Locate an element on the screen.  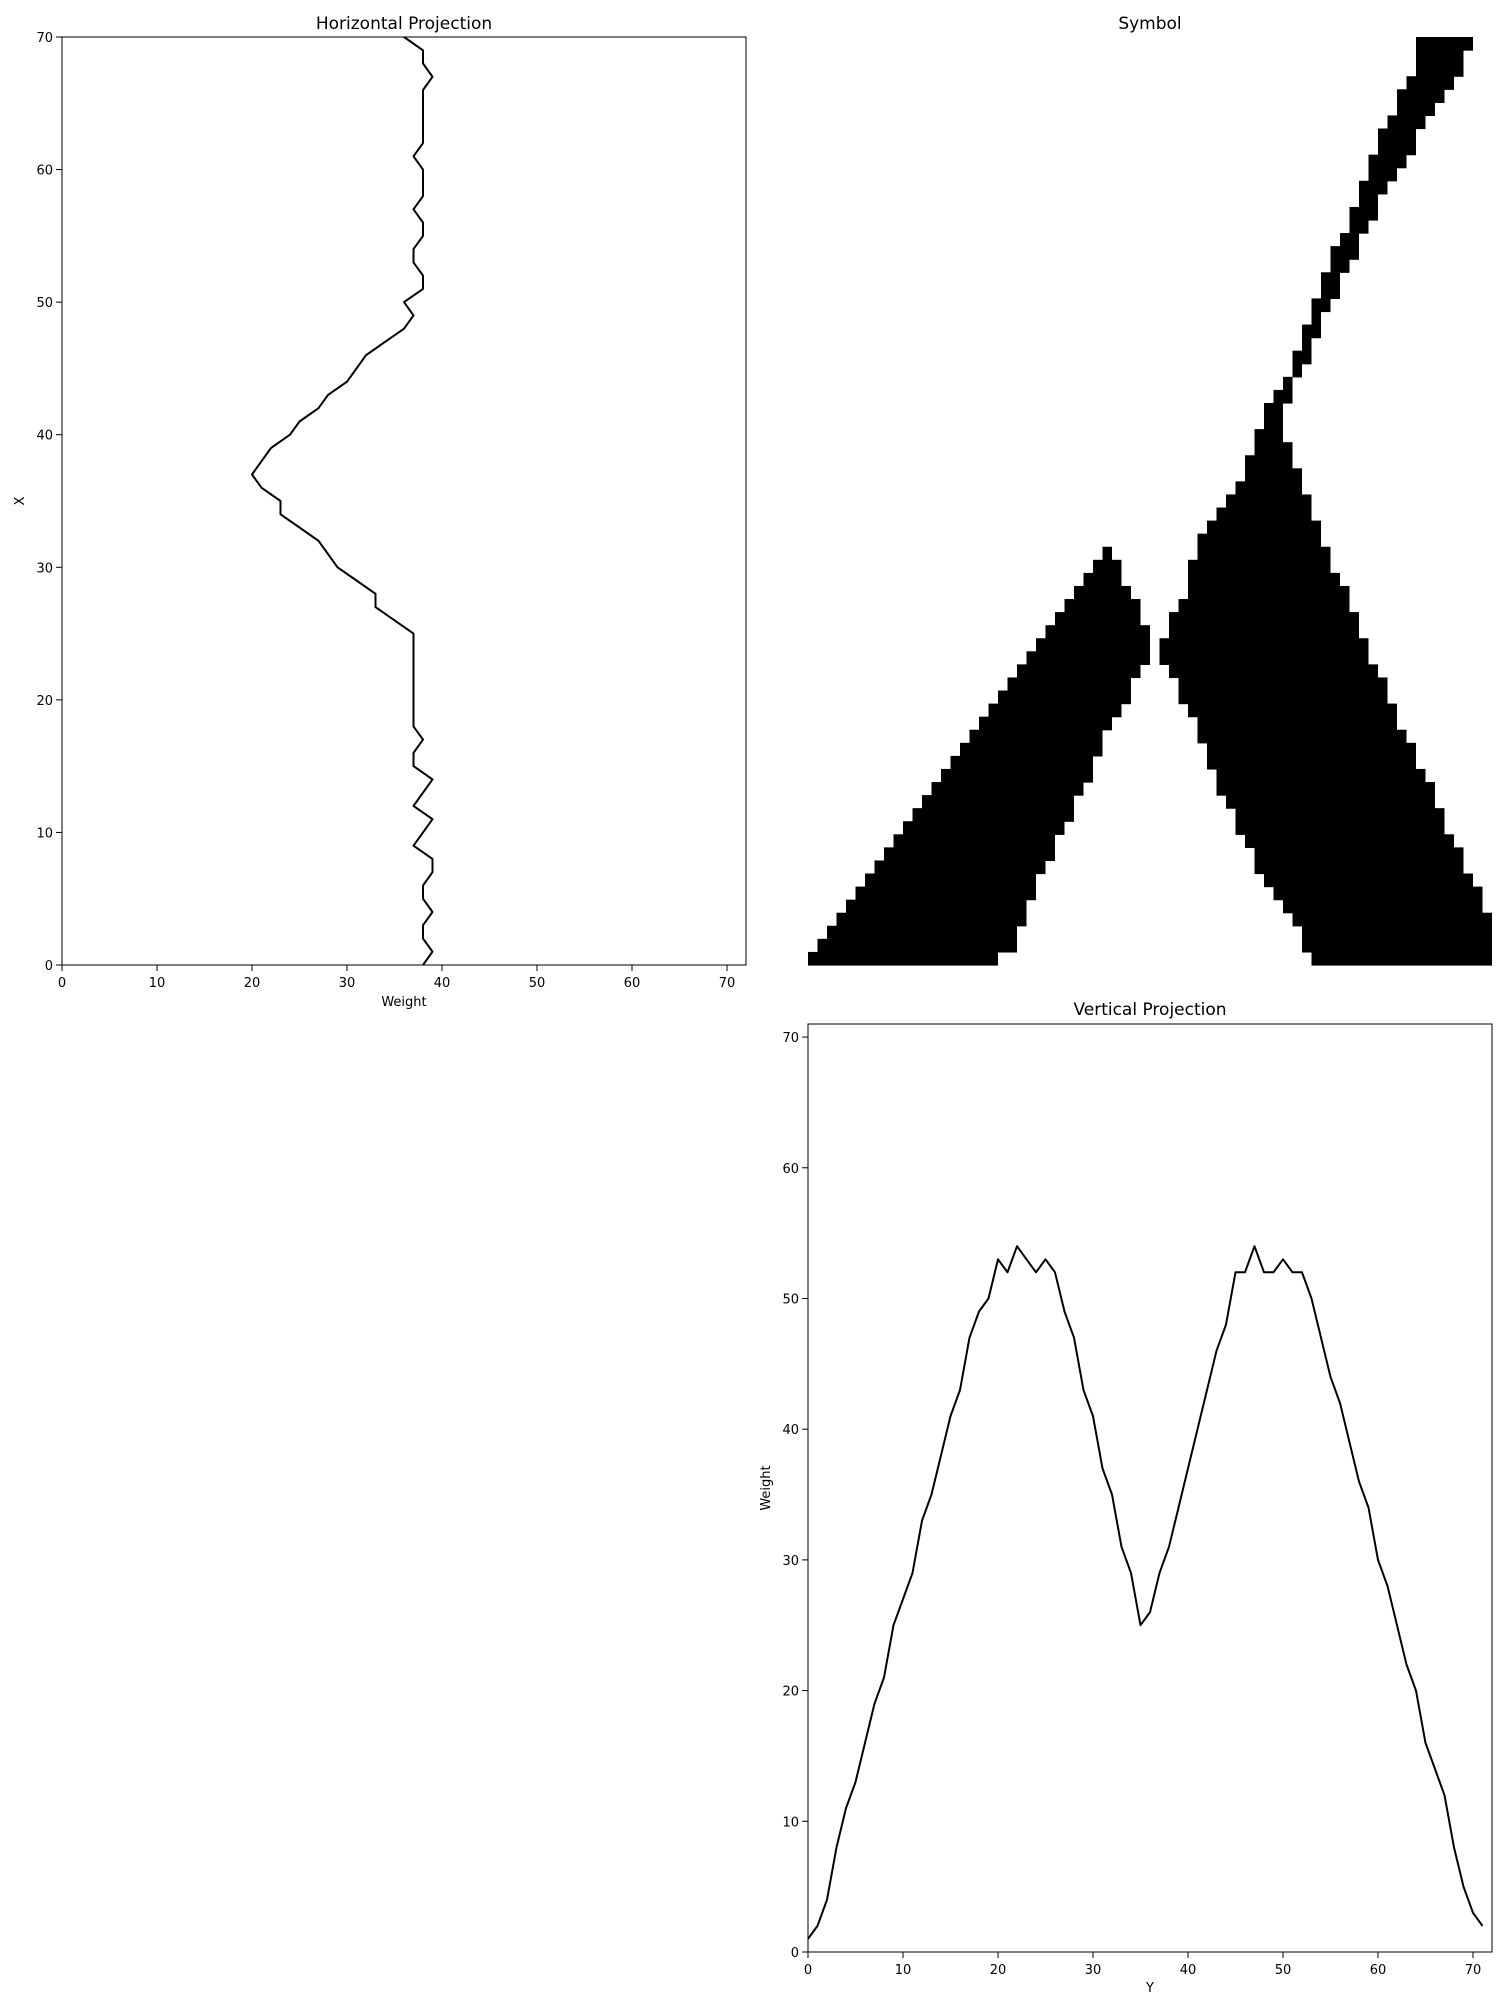
y-tick-label: 50 is located at coordinates (44, 303).